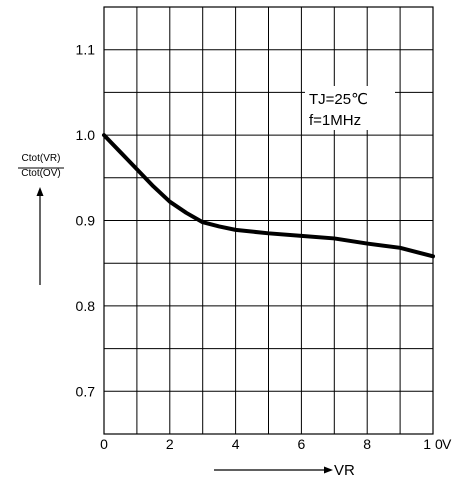  What do you see at coordinates (338, 99) in the screenshot?
I see `annotation-temperature: TJ=25℃` at bounding box center [338, 99].